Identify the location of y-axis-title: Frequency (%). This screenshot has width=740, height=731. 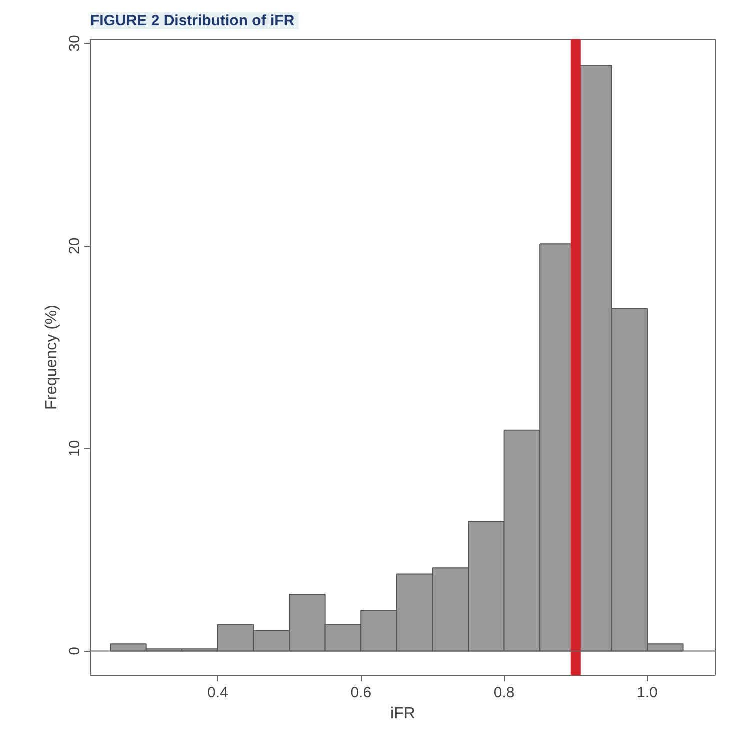
(52, 357).